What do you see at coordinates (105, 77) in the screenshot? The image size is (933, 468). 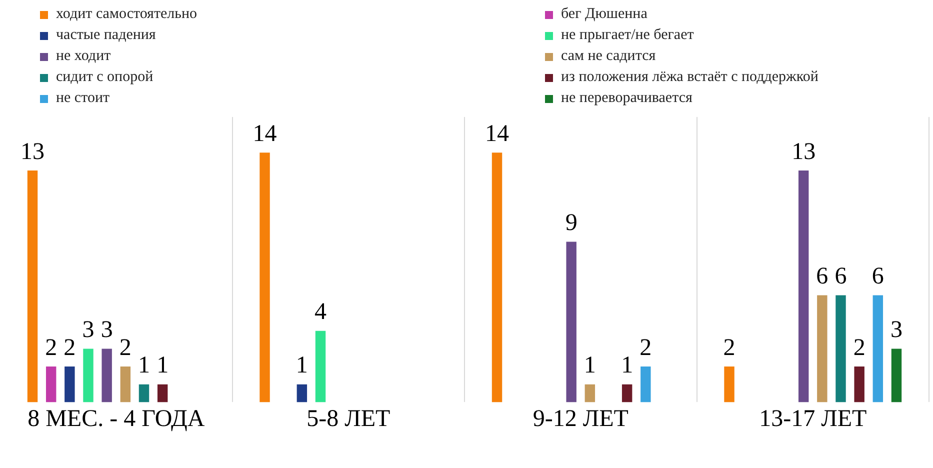 I see `legend-label: сидит с опорой` at bounding box center [105, 77].